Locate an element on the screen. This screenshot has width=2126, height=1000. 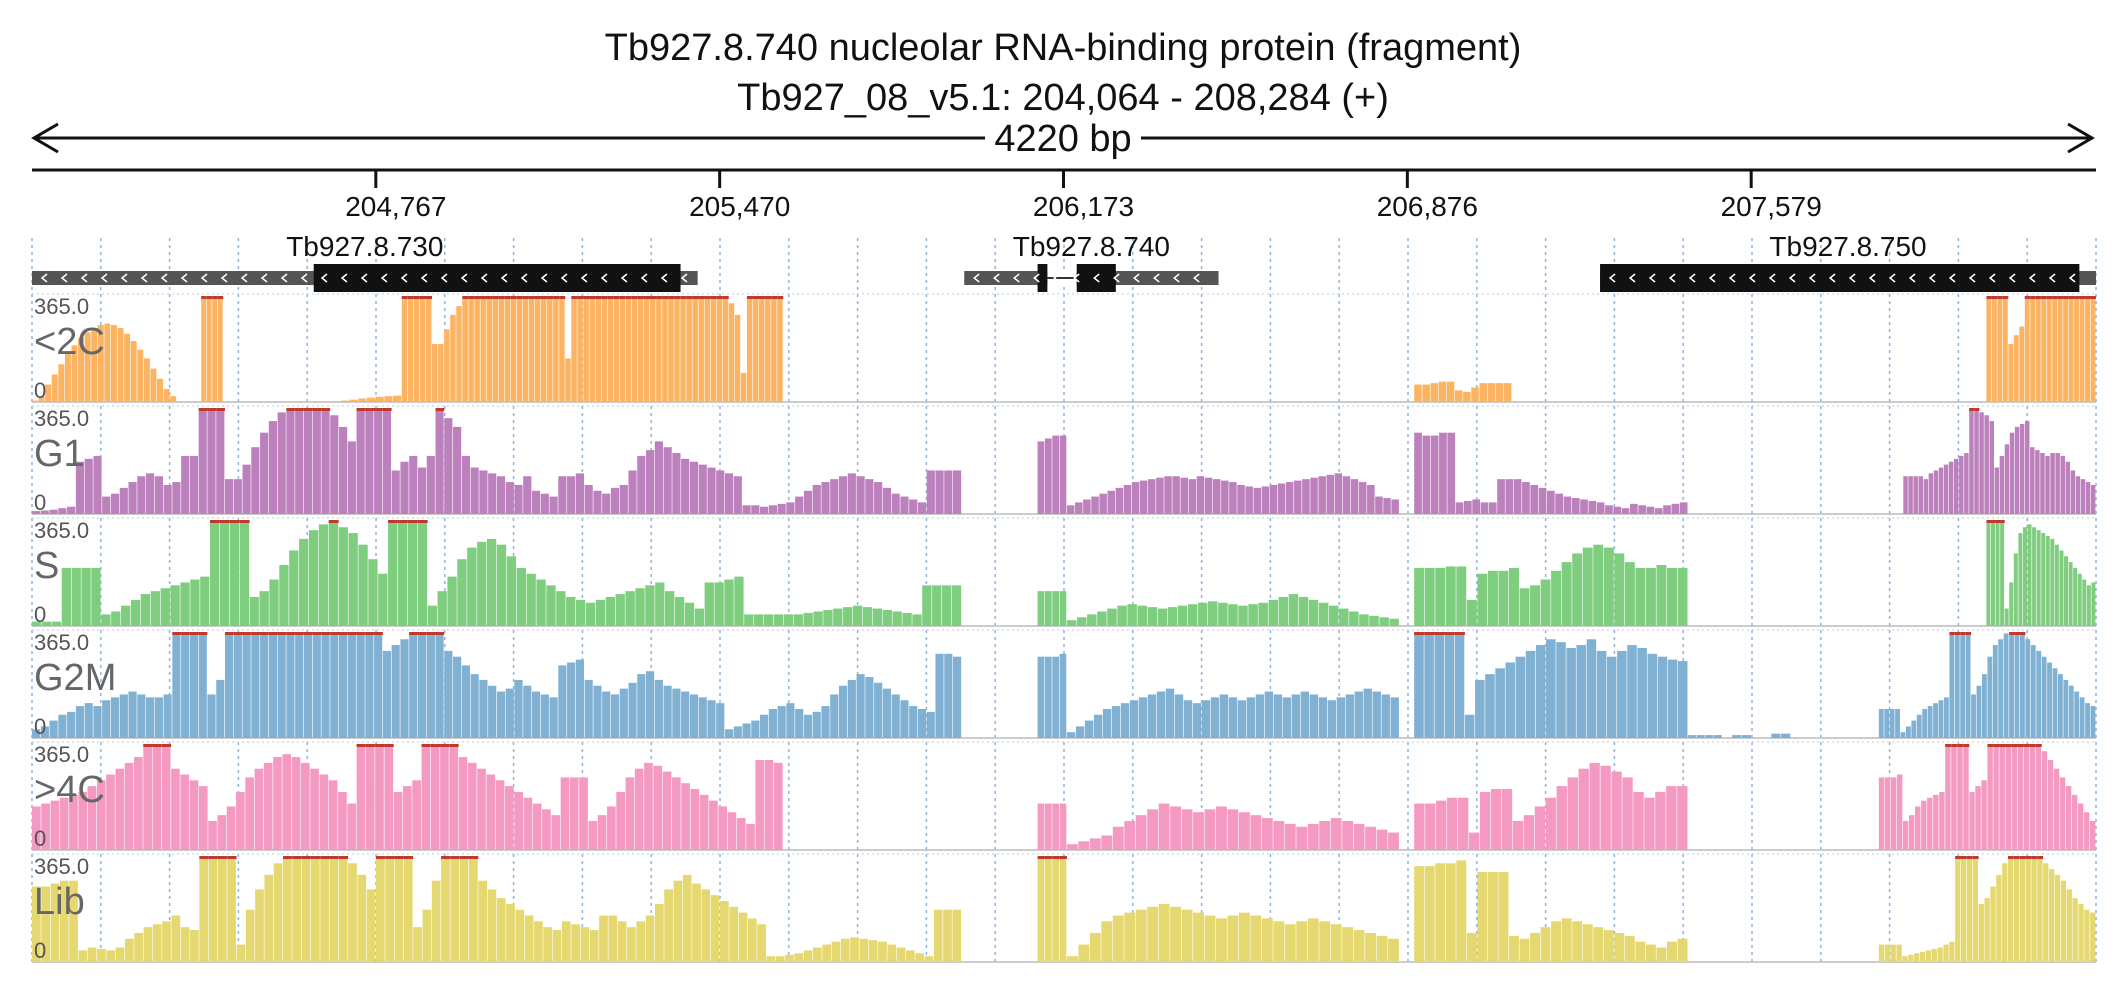
gene-Tb927.8.740: Tb927.8.740 is located at coordinates (1091, 261).